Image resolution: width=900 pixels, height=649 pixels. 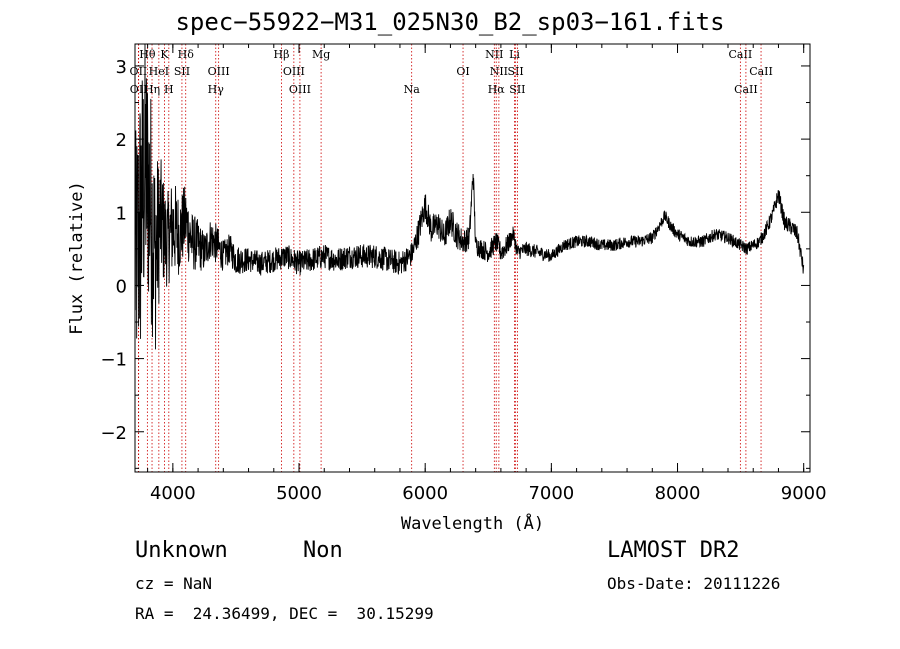 What do you see at coordinates (121, 140) in the screenshot?
I see `y-tick-label: 2` at bounding box center [121, 140].